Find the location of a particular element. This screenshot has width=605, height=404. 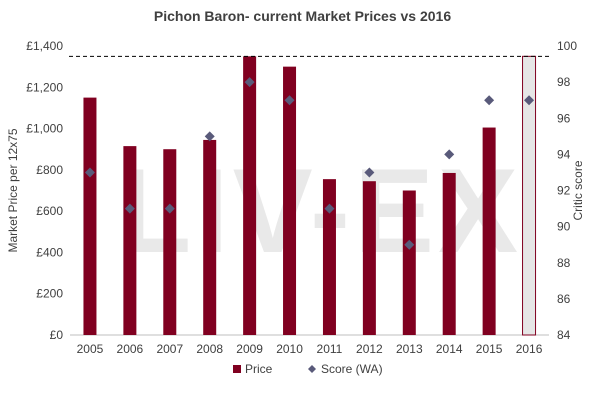

x-tick-label: 2011 is located at coordinates (330, 349).